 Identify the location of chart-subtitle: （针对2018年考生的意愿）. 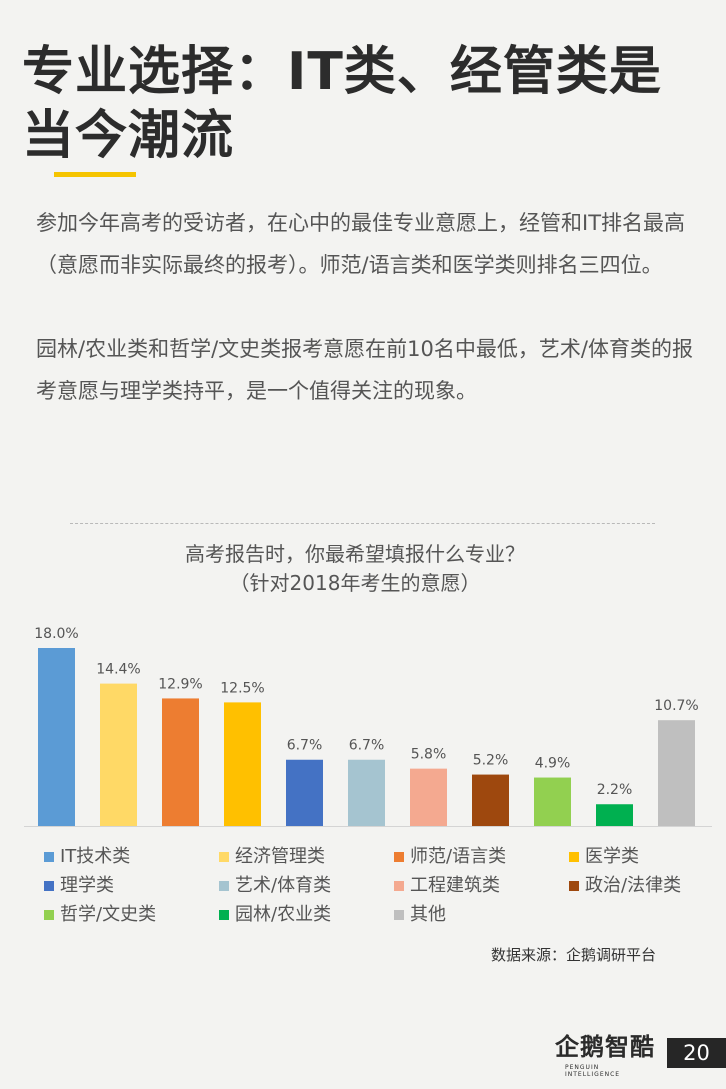
(355, 583).